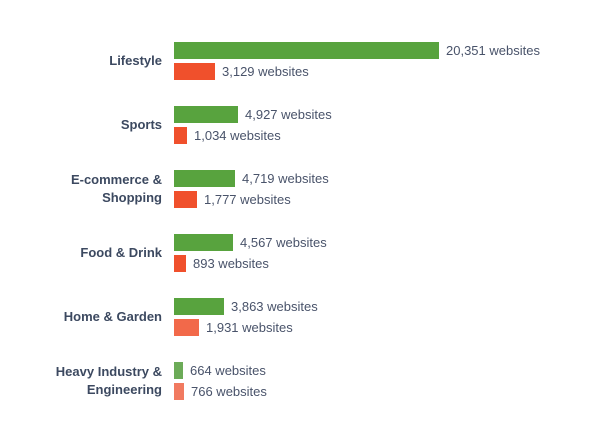  I want to click on bar-group: 3,863 websites 1,931 websites, so click(246, 317).